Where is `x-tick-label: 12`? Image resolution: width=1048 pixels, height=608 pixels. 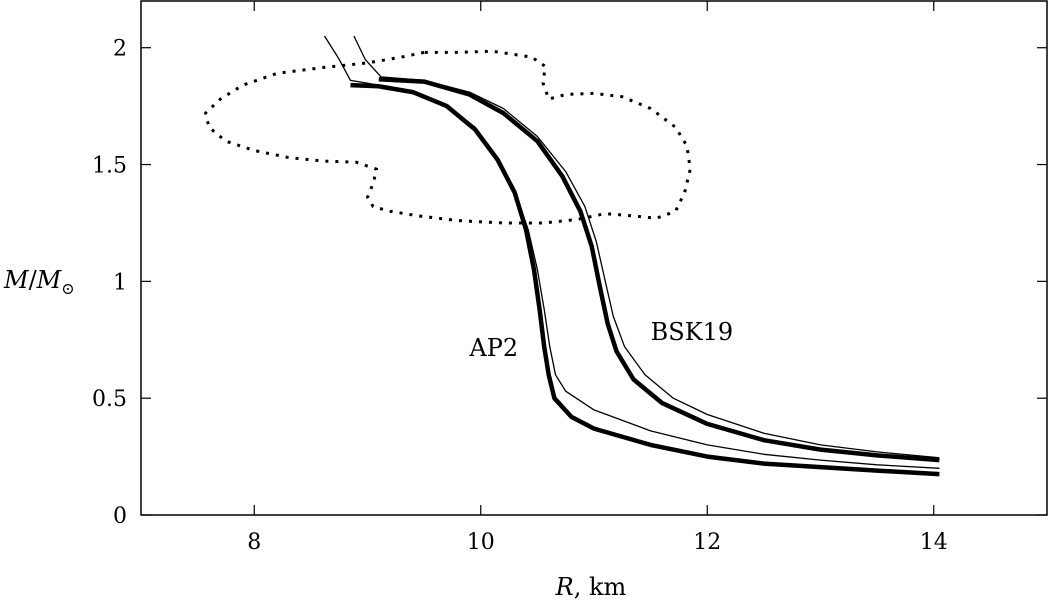 x-tick-label: 12 is located at coordinates (707, 542).